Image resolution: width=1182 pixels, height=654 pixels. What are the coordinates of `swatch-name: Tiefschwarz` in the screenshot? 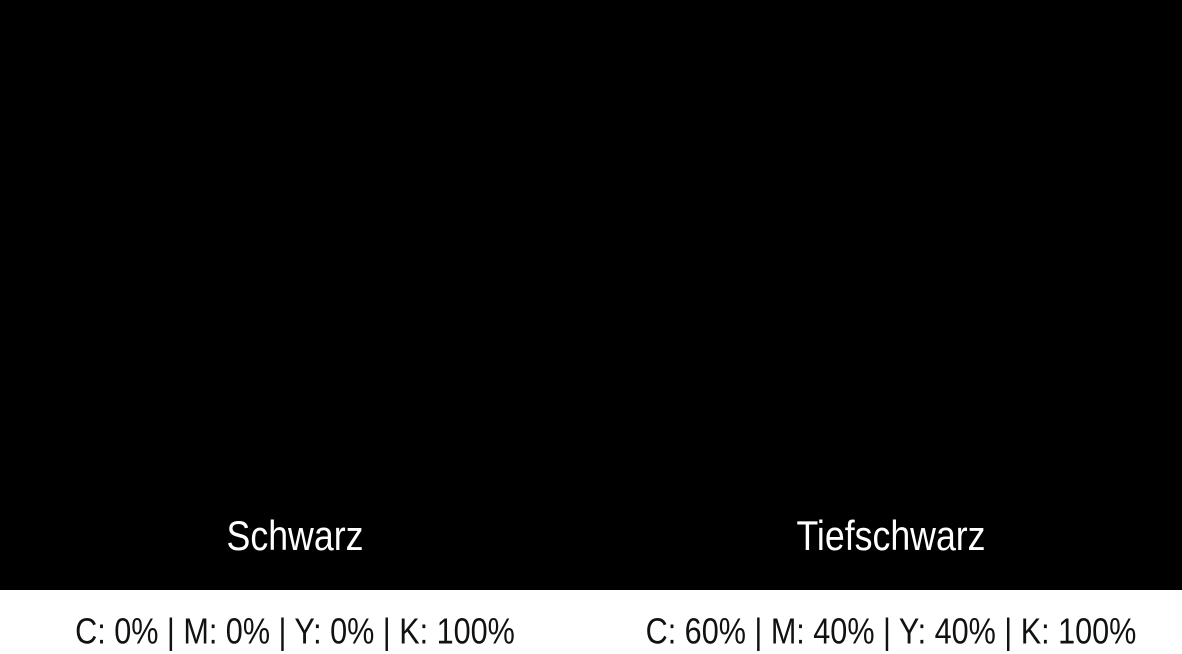 It's located at (890, 536).